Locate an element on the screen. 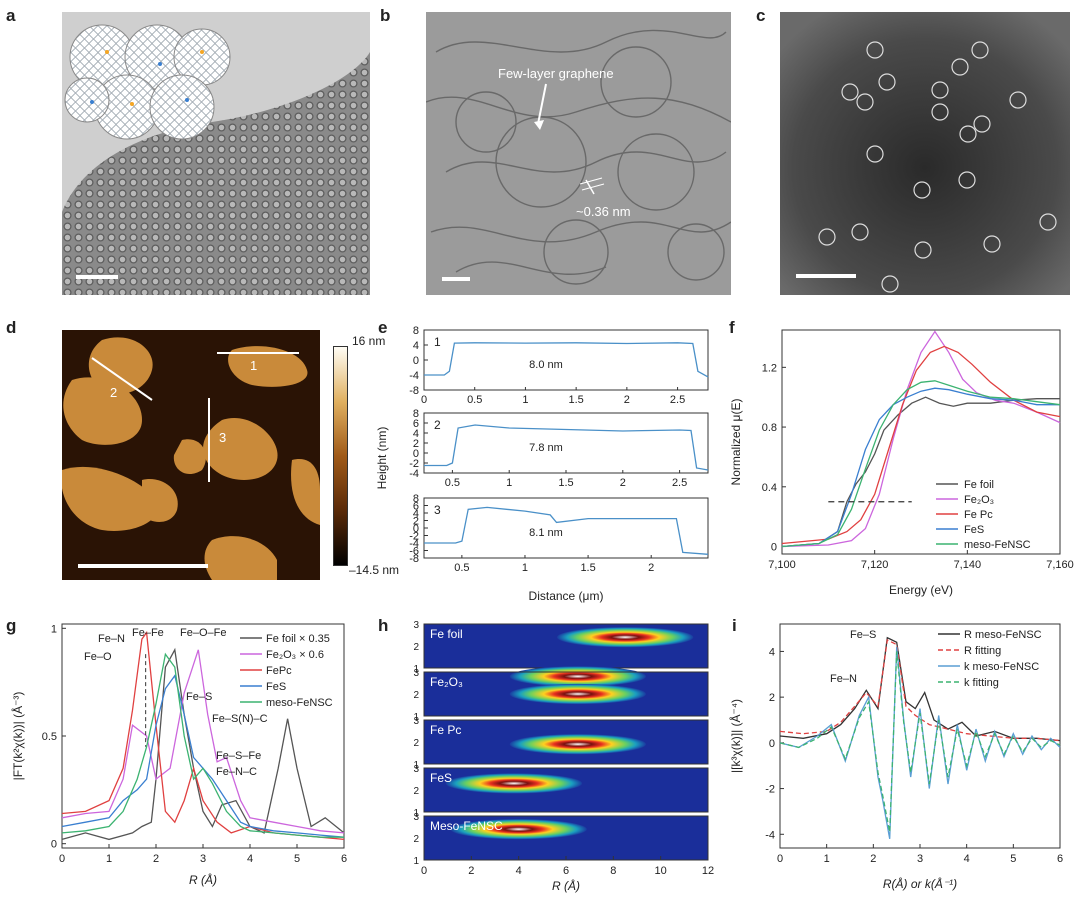 This screenshot has height=900, width=1080. tem-image-a is located at coordinates (216, 153).